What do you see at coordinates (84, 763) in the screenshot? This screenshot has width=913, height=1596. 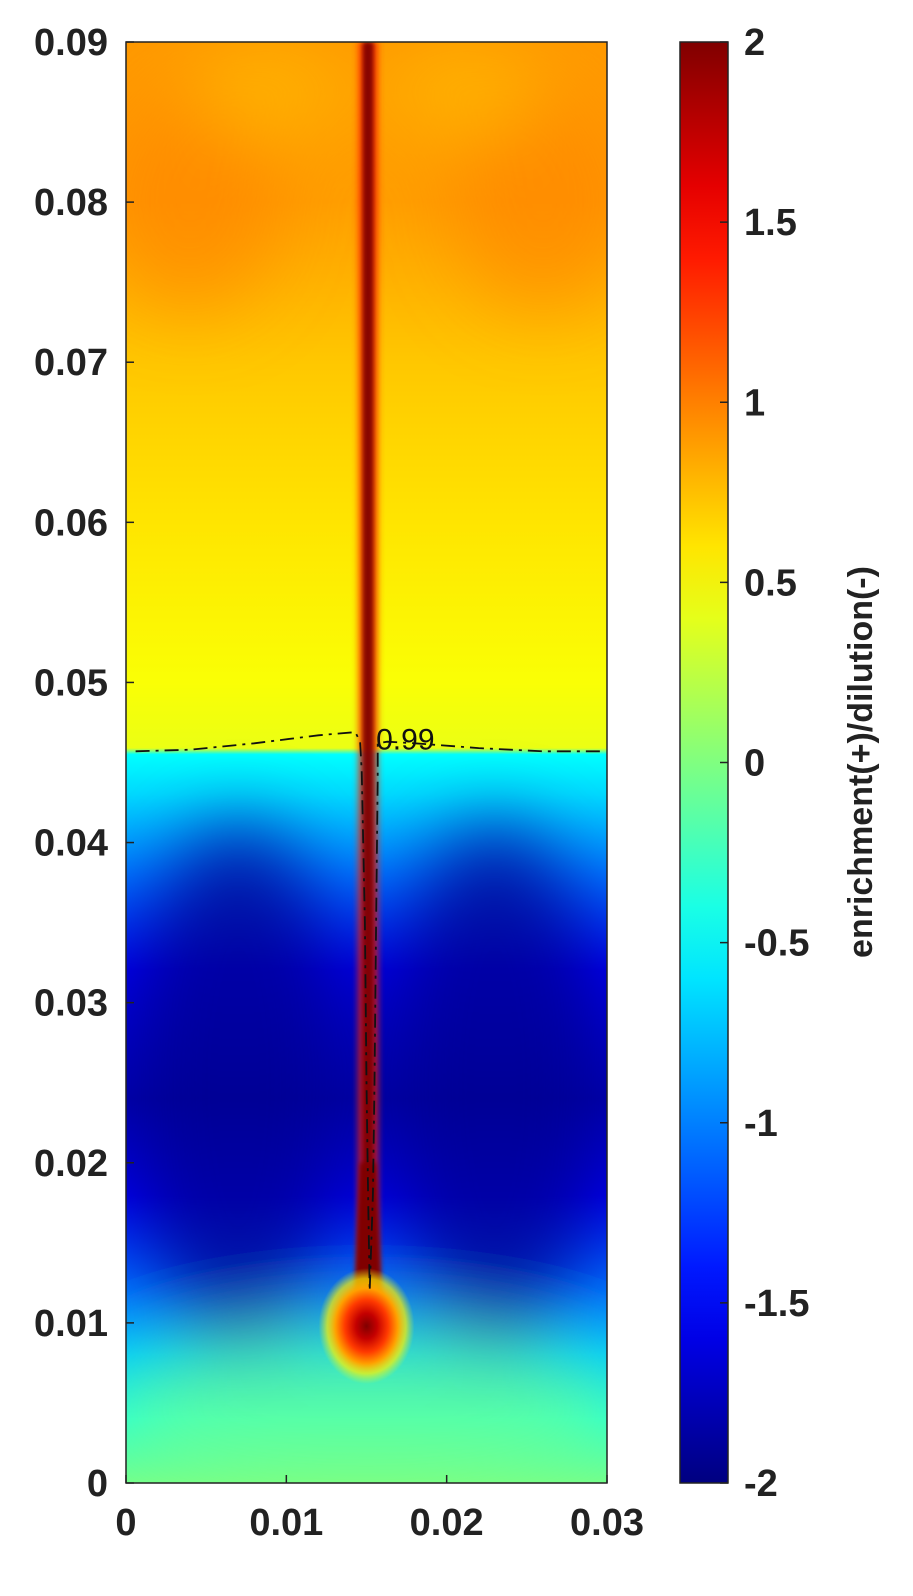 I see `y-axis: 0 0.01 0.02 0.03 0.04 0.05 0.06 0.07 0.08 0.09` at bounding box center [84, 763].